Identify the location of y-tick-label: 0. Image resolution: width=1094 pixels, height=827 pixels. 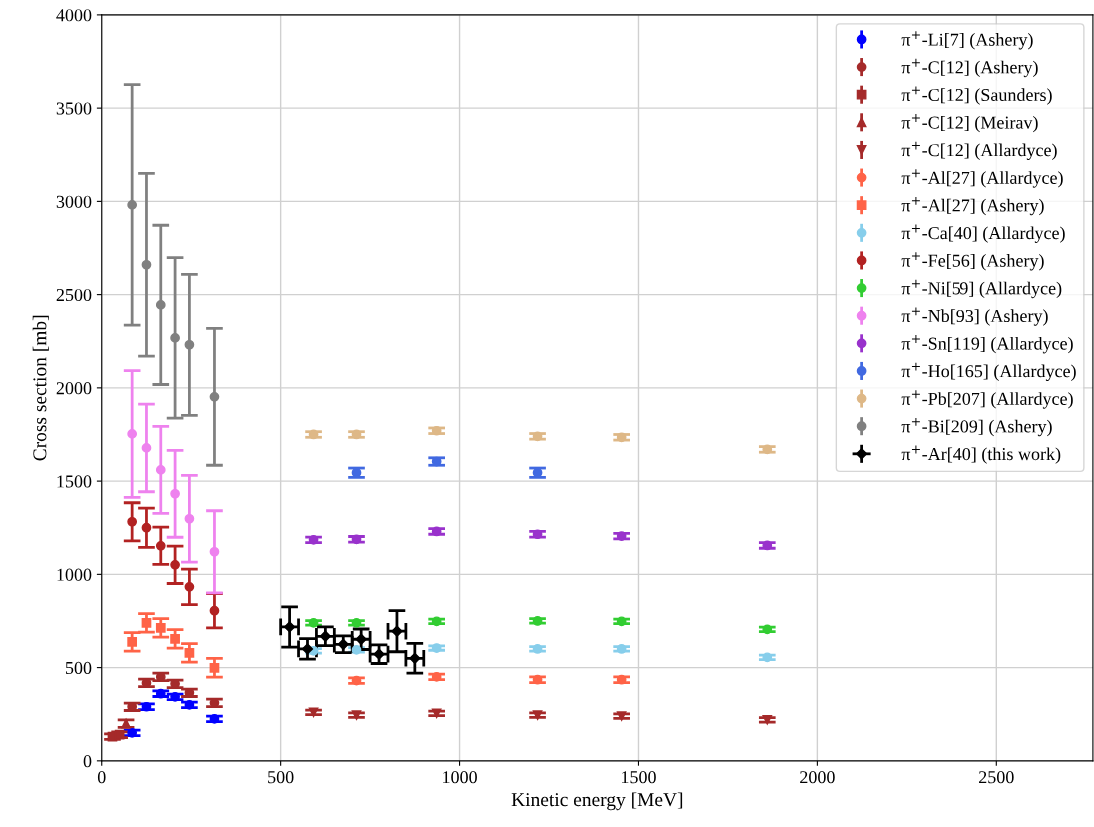
(87, 761).